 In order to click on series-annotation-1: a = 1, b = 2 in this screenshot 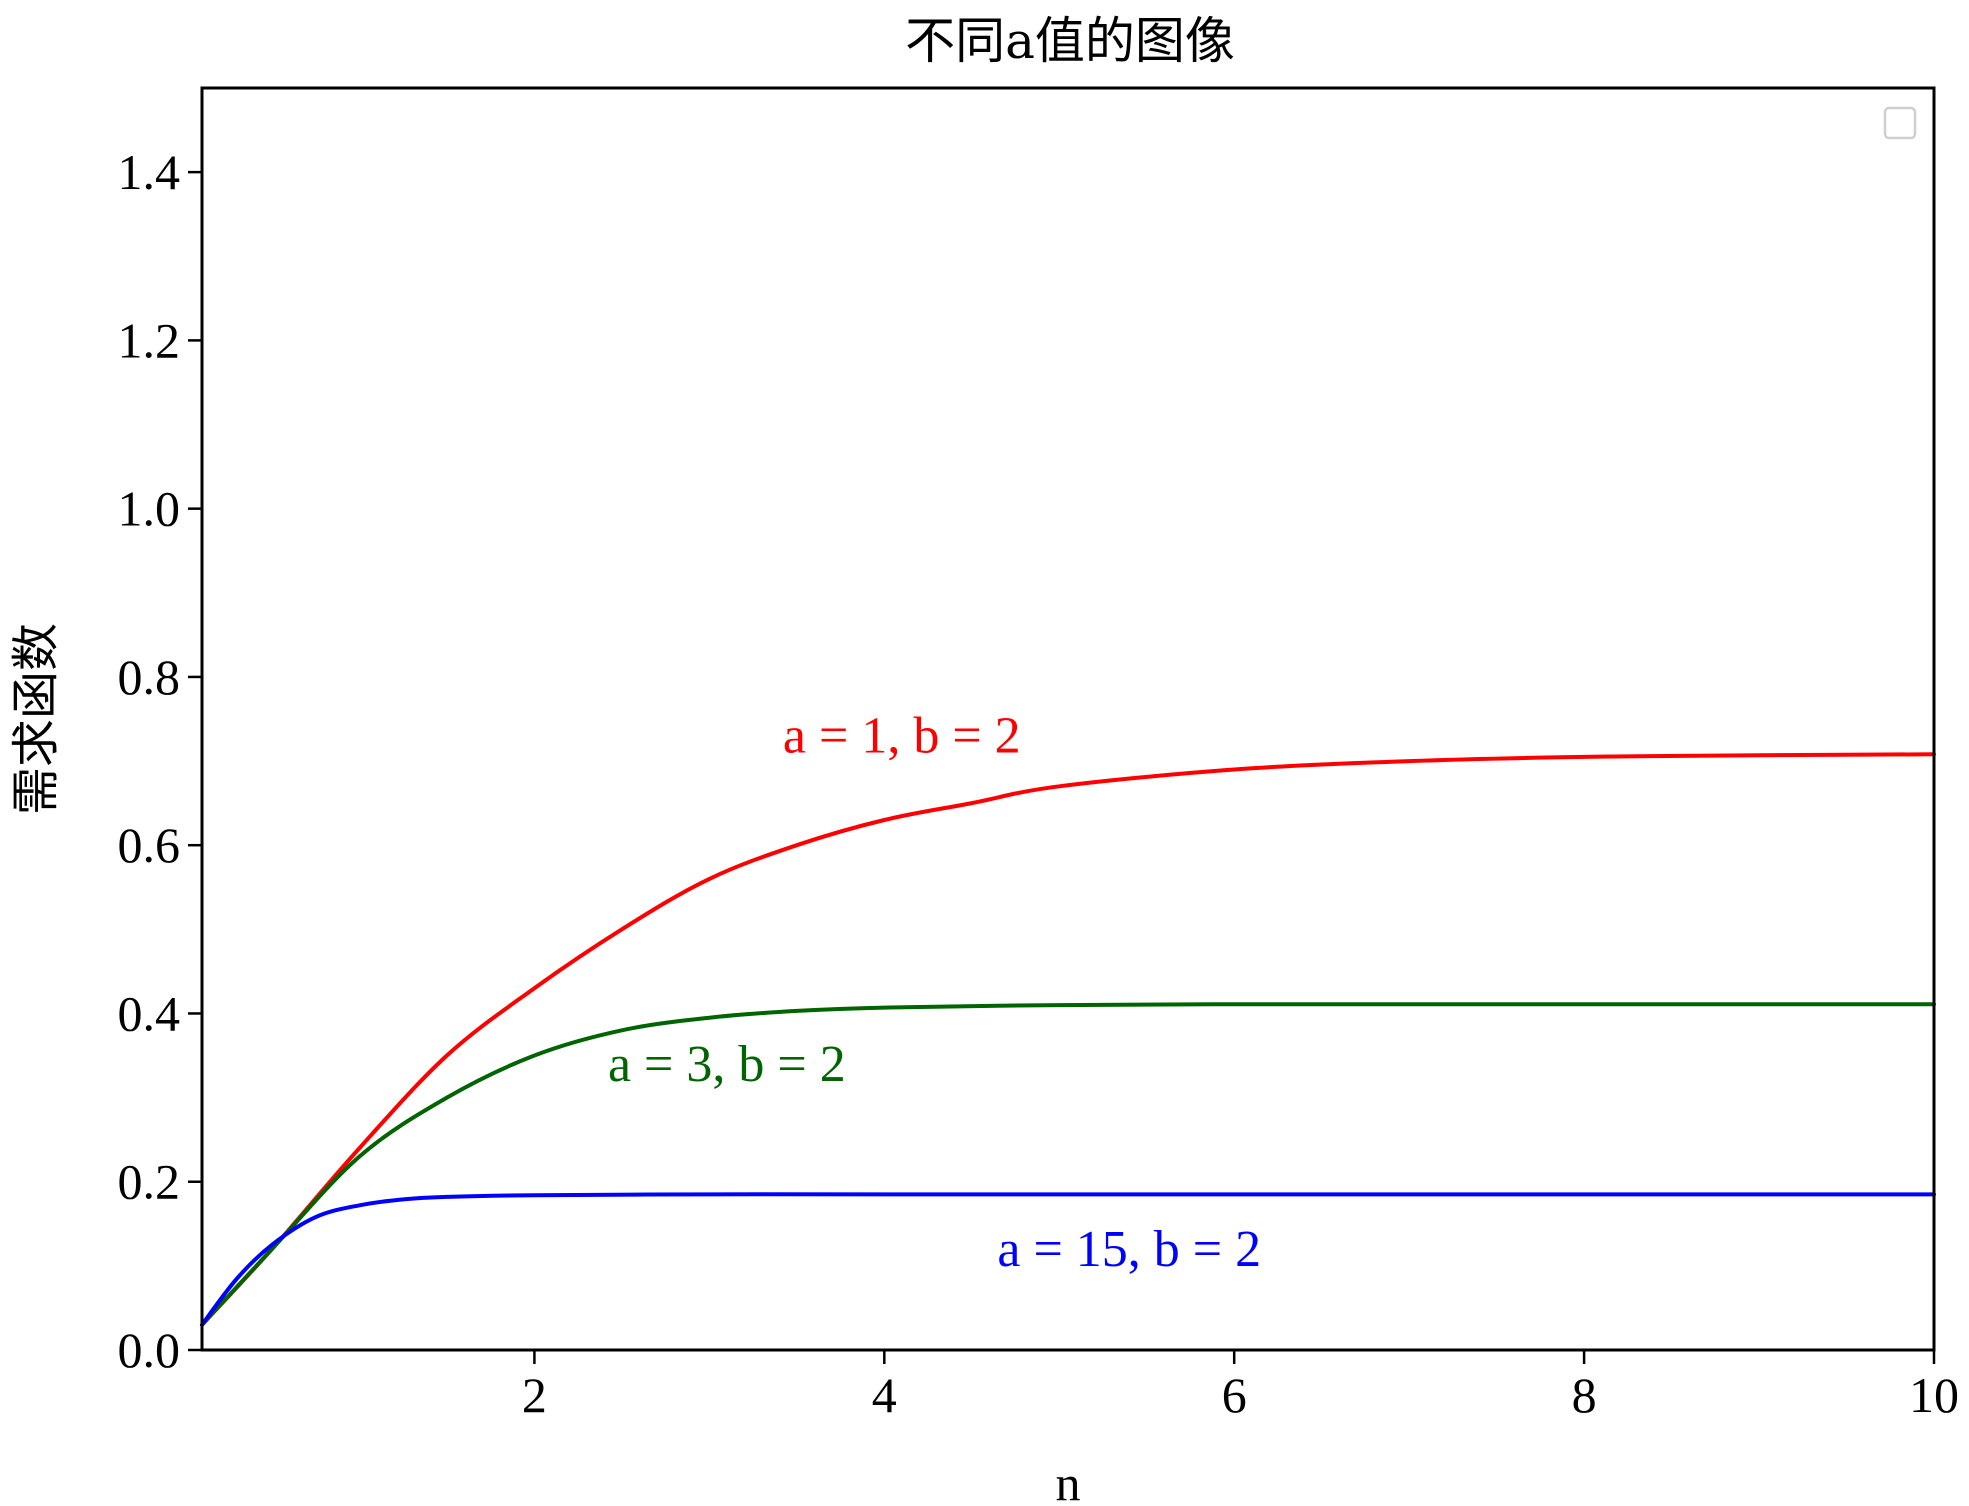, I will do `click(902, 736)`.